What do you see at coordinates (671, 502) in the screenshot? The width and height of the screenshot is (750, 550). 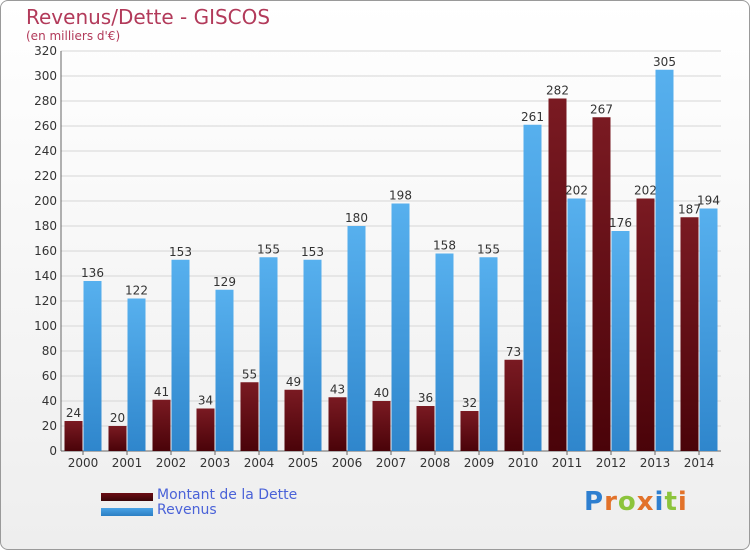 I see `logo-letter: t` at bounding box center [671, 502].